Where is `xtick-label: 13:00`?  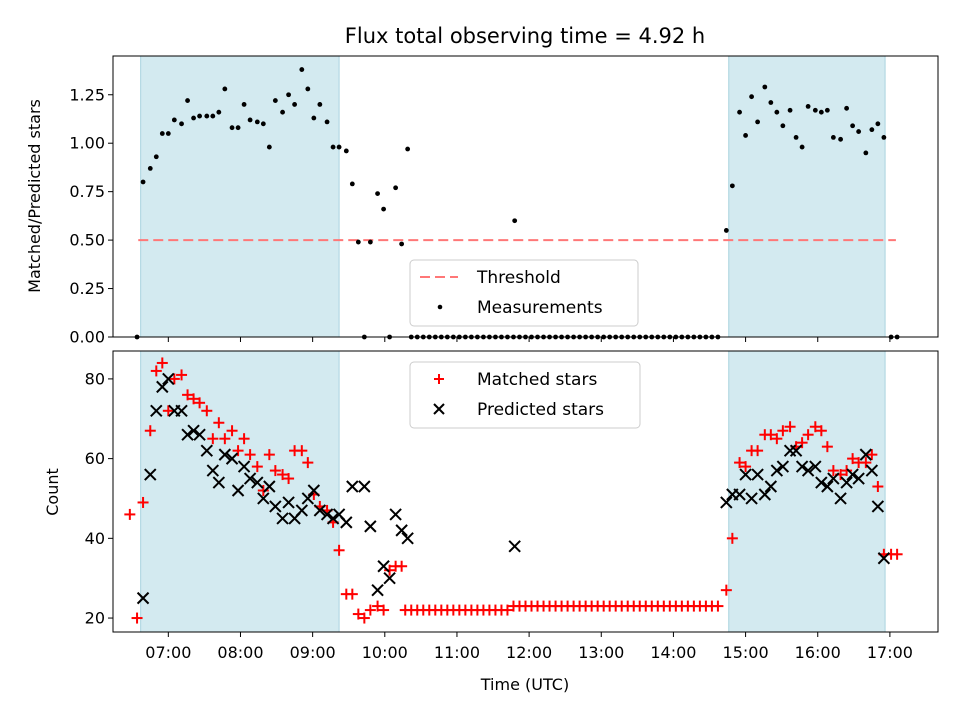
xtick-label: 13:00 is located at coordinates (601, 652).